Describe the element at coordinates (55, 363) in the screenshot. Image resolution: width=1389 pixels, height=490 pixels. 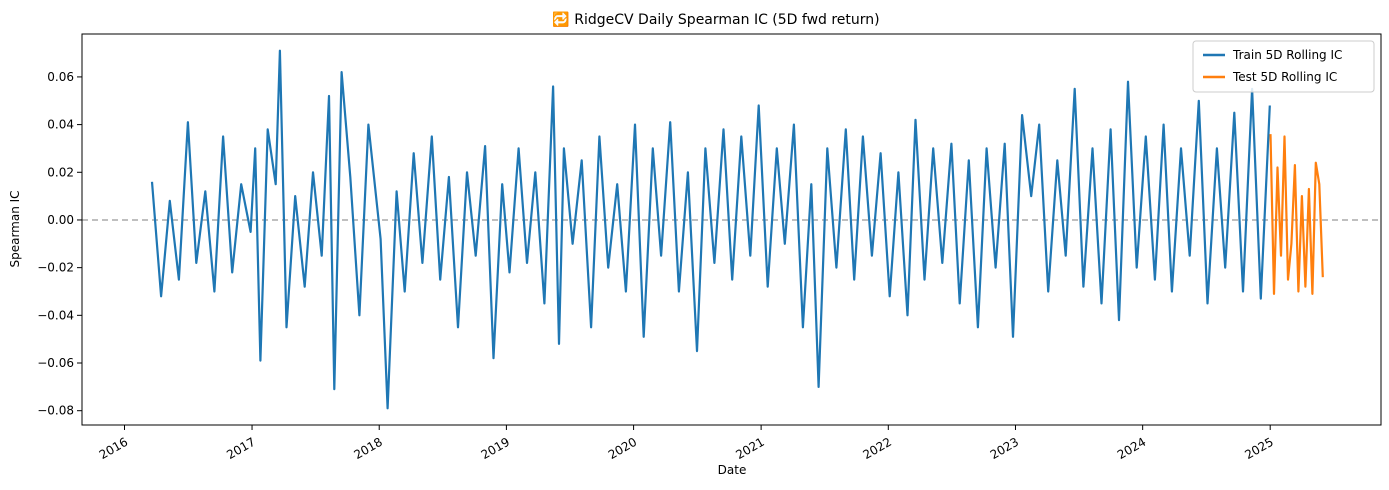
I see `y-tick-label: −0.06` at that location.